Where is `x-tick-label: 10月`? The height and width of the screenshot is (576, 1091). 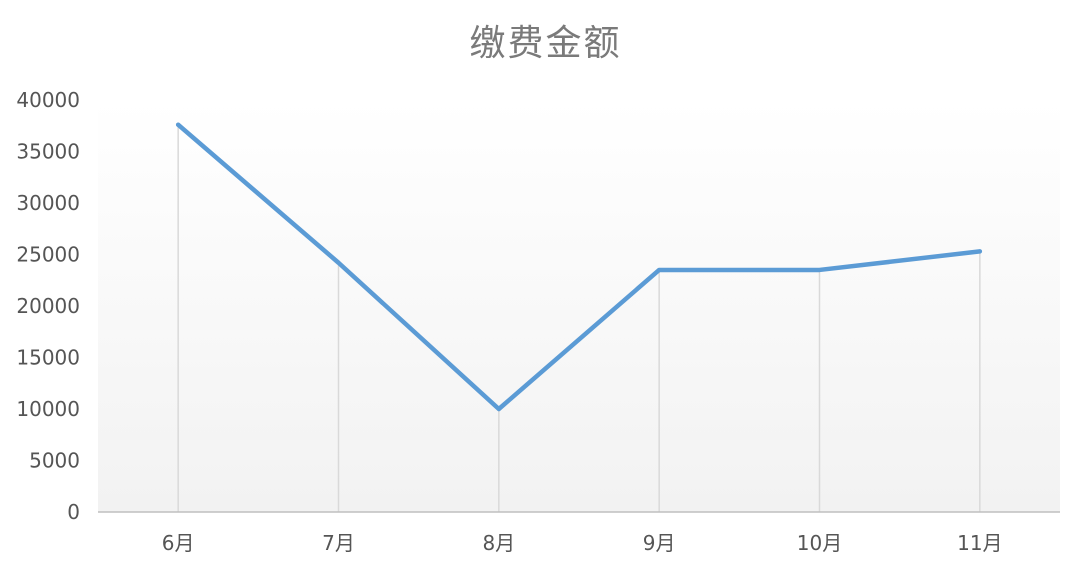 x-tick-label: 10月 is located at coordinates (819, 543).